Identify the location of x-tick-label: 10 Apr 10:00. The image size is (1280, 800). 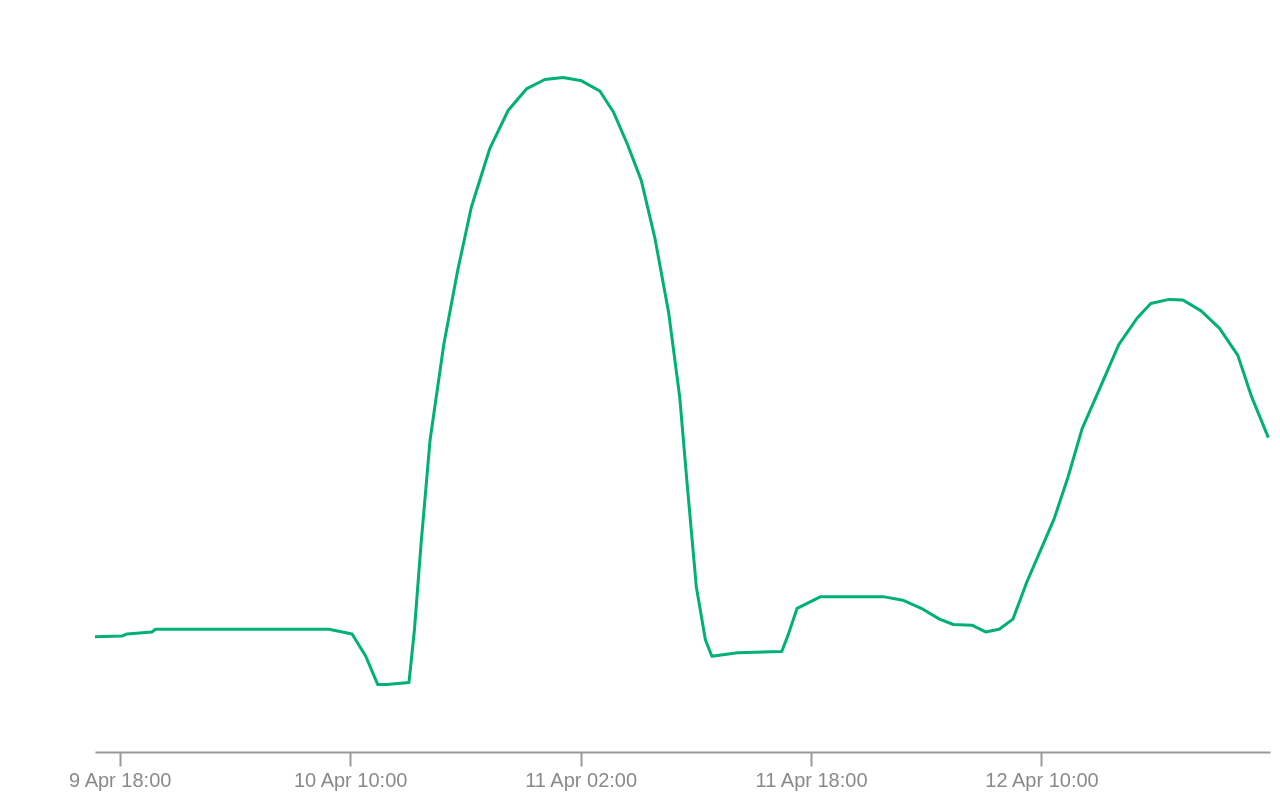
(350, 779).